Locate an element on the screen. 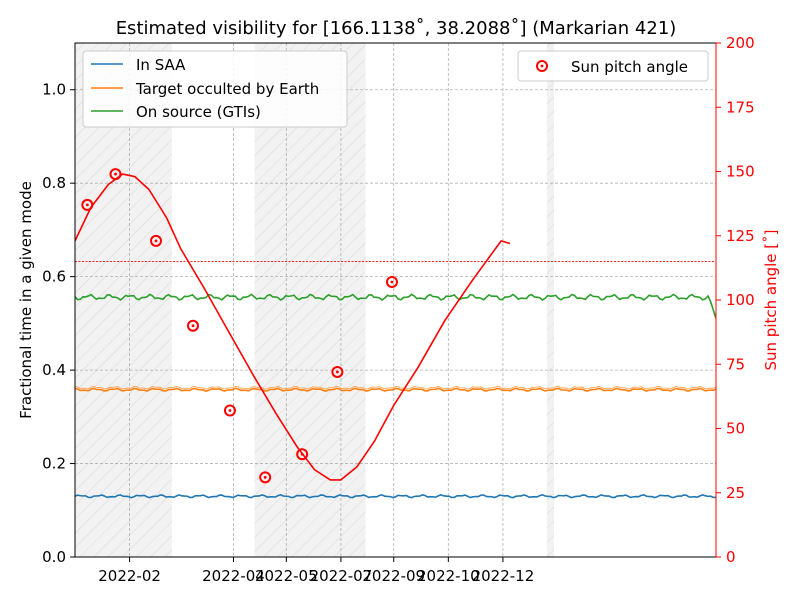  left-tick-label-3: 0.6 is located at coordinates (54, 277).